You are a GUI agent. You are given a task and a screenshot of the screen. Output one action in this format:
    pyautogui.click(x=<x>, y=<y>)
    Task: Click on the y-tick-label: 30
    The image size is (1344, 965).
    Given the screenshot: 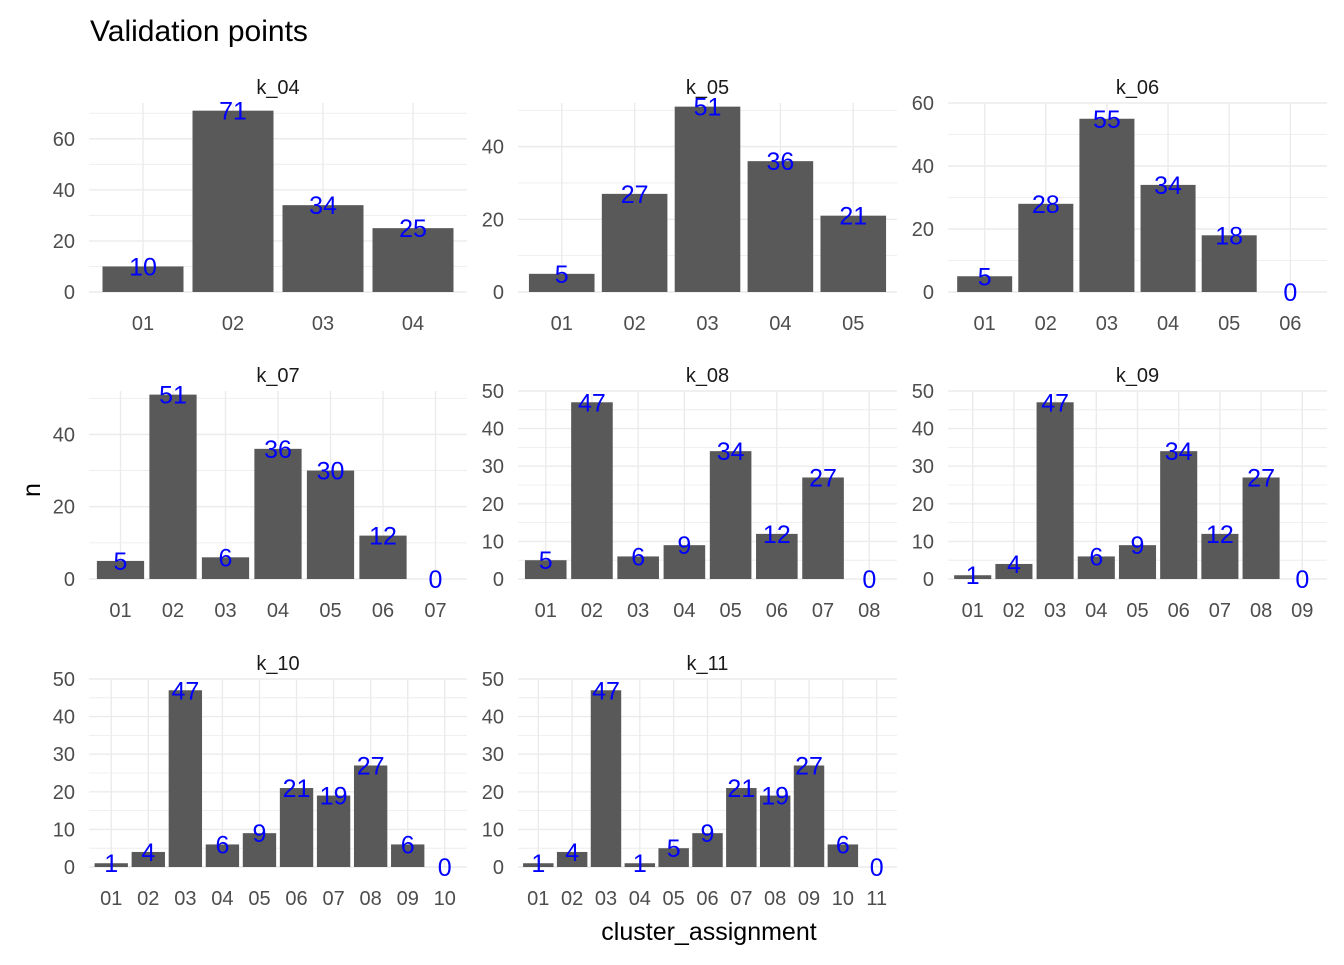 What is the action you would take?
    pyautogui.click(x=493, y=467)
    